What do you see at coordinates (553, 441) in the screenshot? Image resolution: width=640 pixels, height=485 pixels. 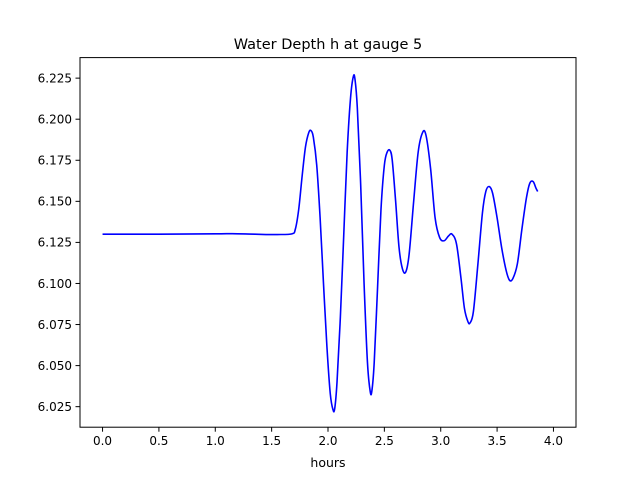 I see `x-tick-label: 4.0` at bounding box center [553, 441].